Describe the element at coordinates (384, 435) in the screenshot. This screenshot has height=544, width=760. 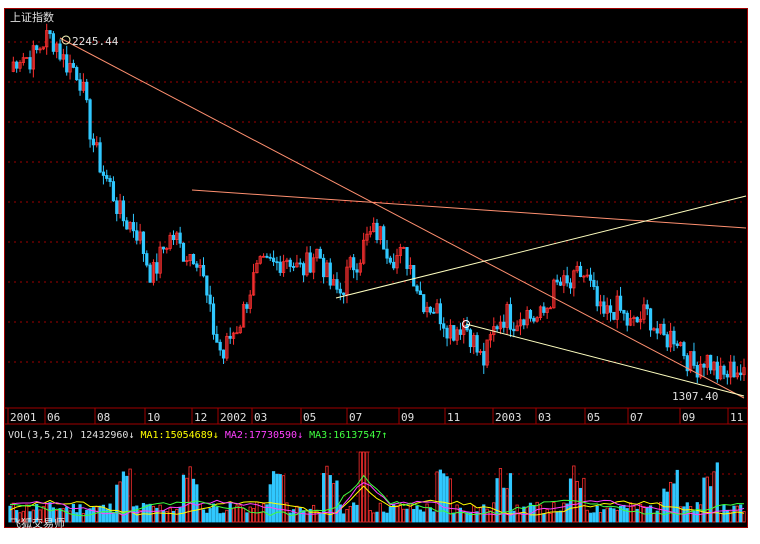
I see `ma3-arrow: ↑` at that location.